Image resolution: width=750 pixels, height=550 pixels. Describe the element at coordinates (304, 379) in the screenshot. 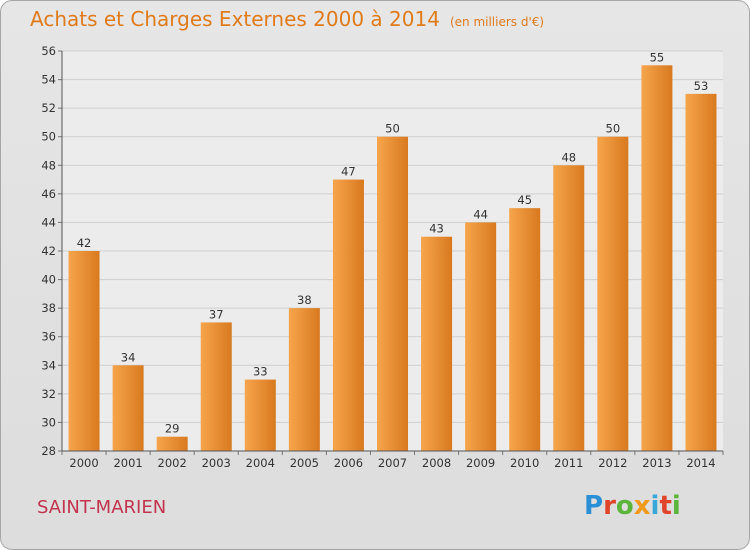

I see `bar-2005` at that location.